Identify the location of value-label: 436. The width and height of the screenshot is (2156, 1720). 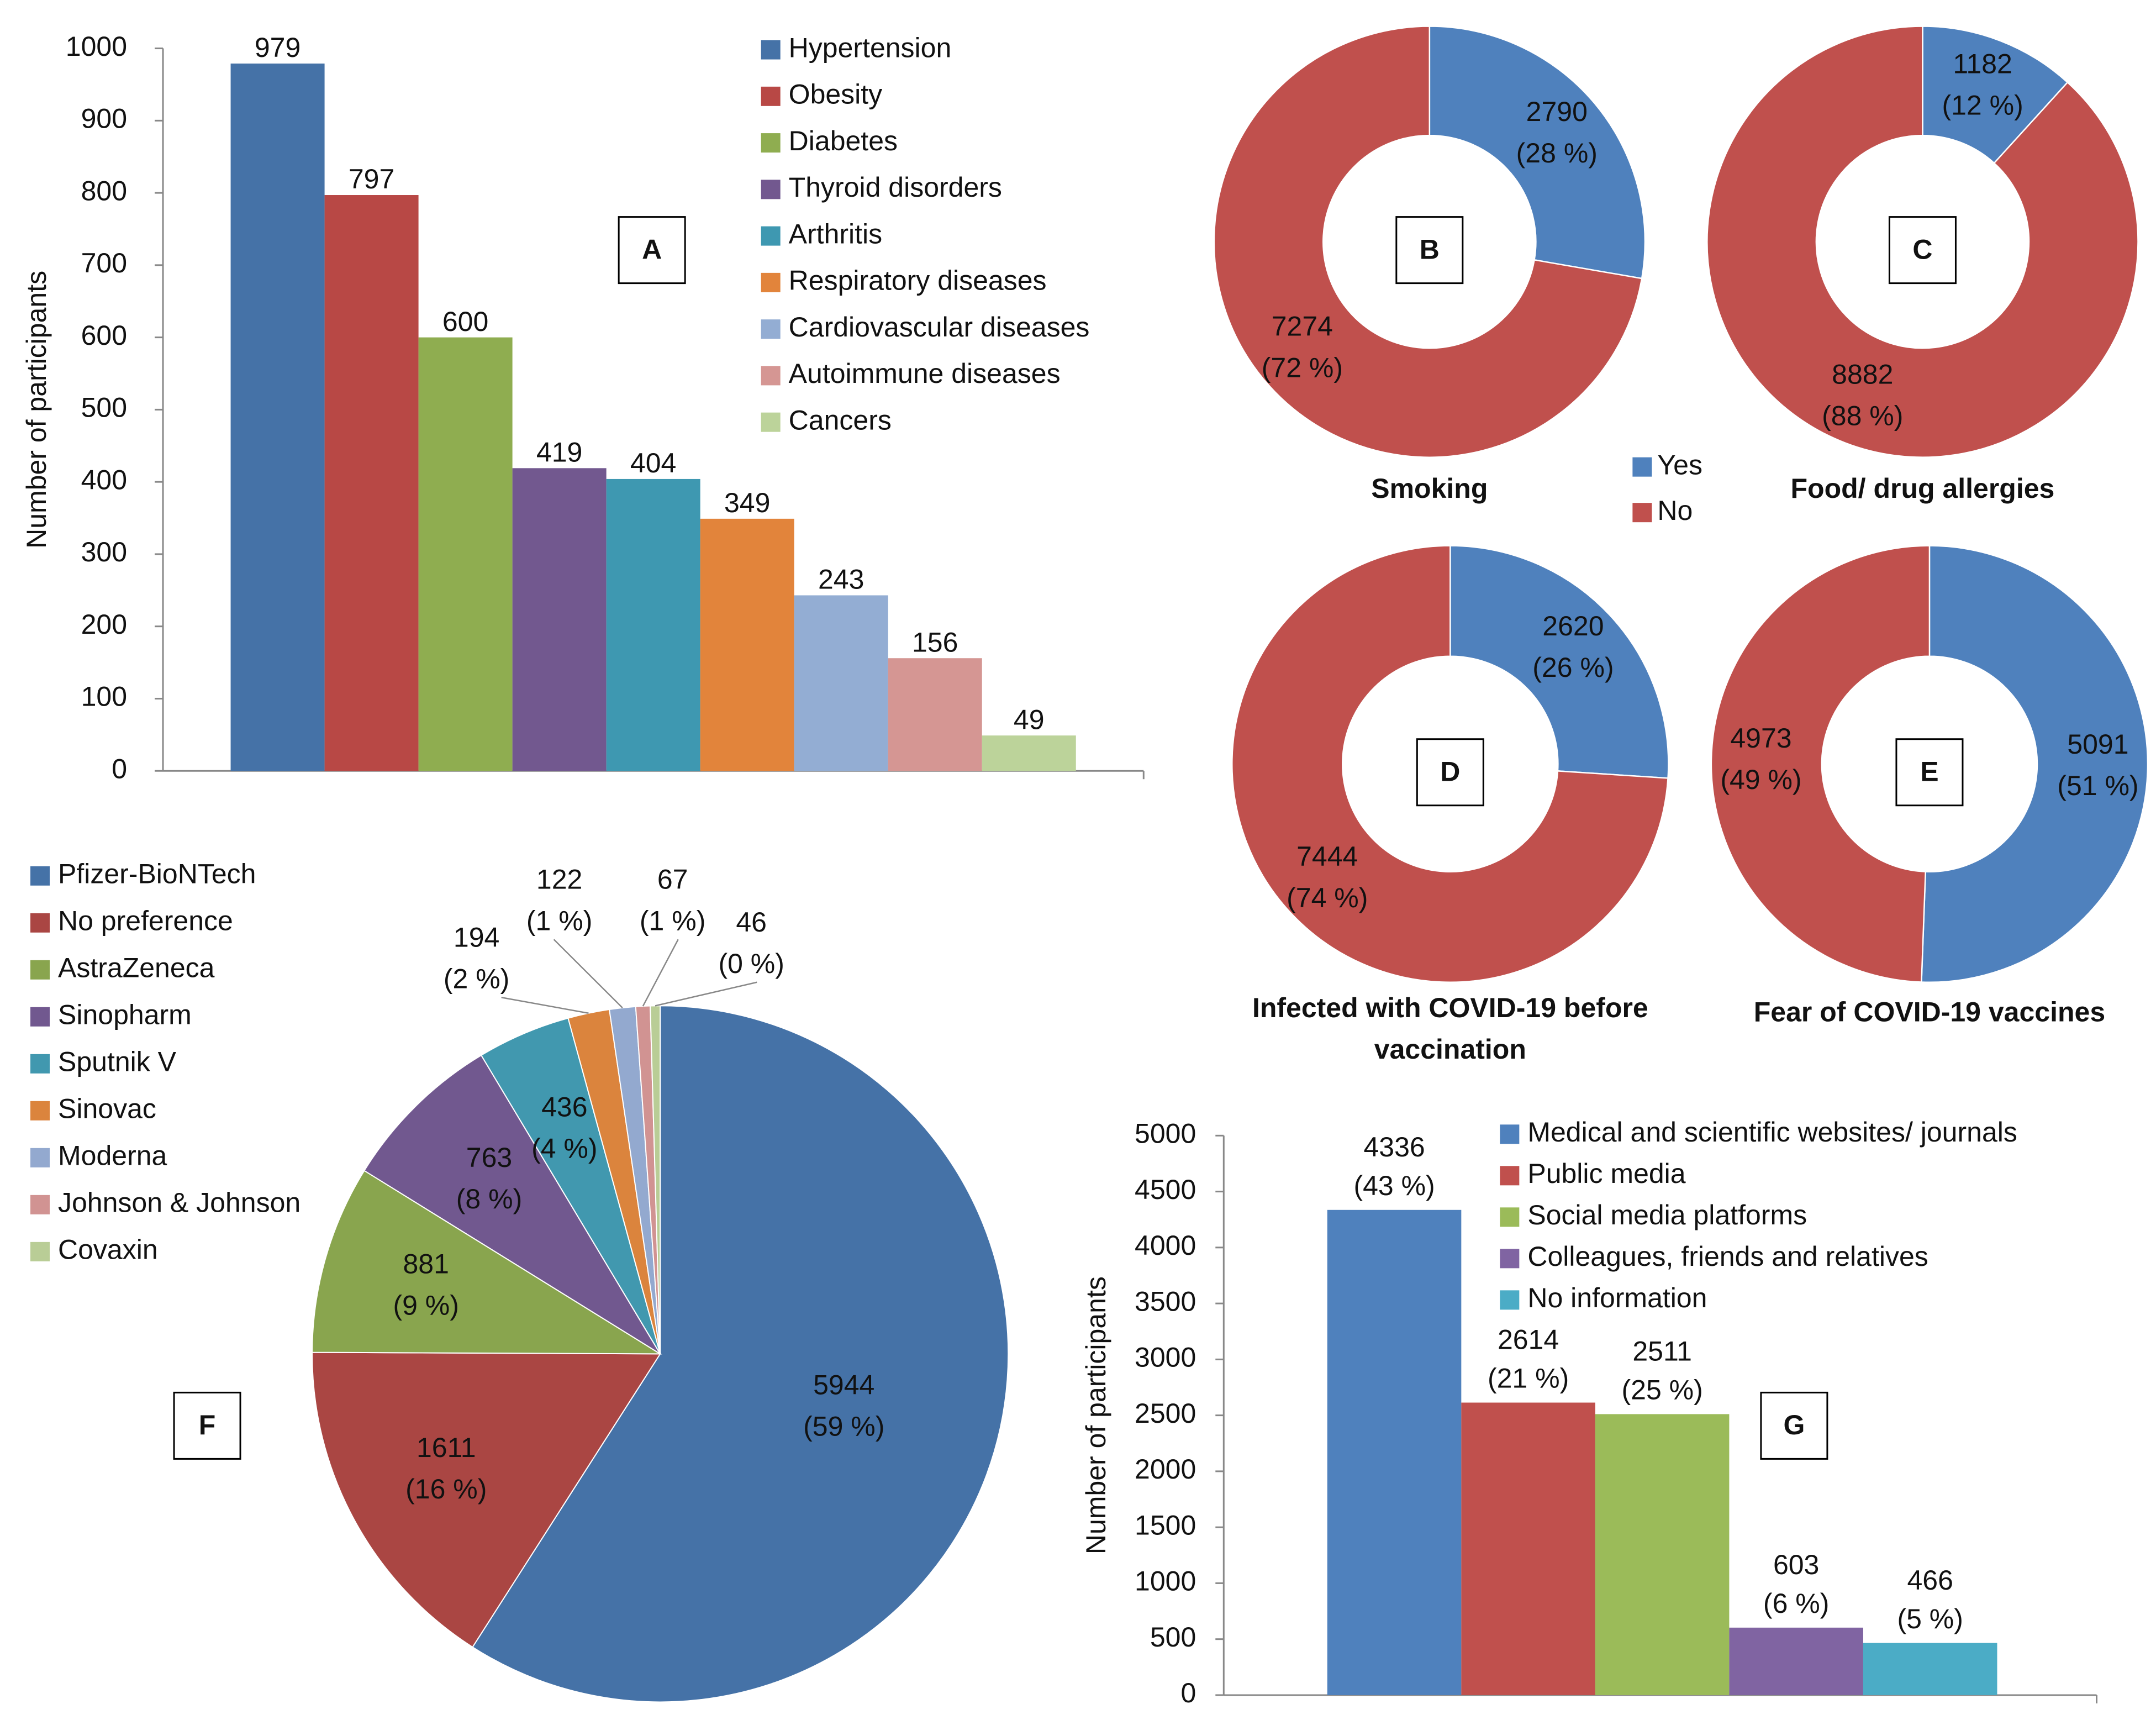
(564, 1107).